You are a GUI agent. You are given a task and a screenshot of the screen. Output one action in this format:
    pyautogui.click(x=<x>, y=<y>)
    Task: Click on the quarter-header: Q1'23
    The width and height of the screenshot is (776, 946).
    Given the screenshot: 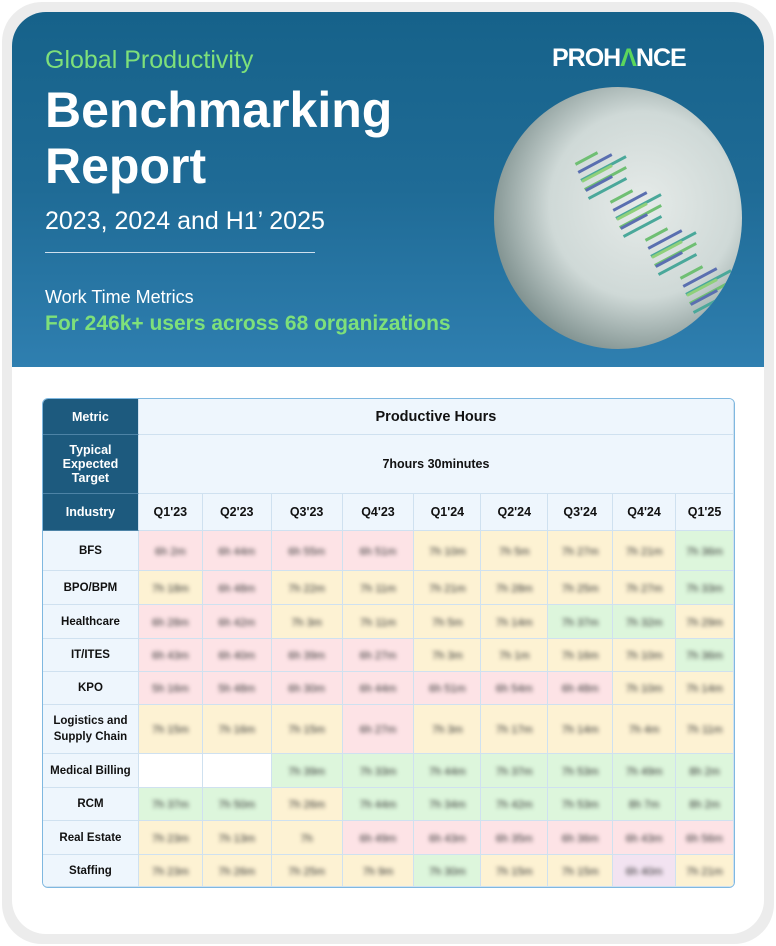 What is the action you would take?
    pyautogui.click(x=170, y=512)
    